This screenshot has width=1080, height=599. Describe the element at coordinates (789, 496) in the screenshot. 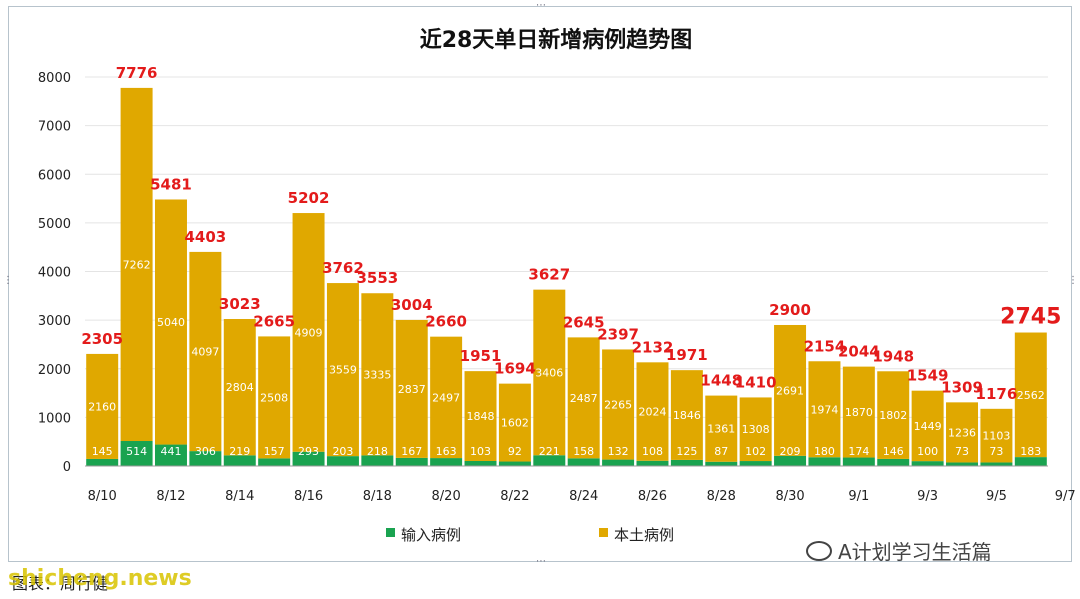

I see `x-tick-label: 8/30` at that location.